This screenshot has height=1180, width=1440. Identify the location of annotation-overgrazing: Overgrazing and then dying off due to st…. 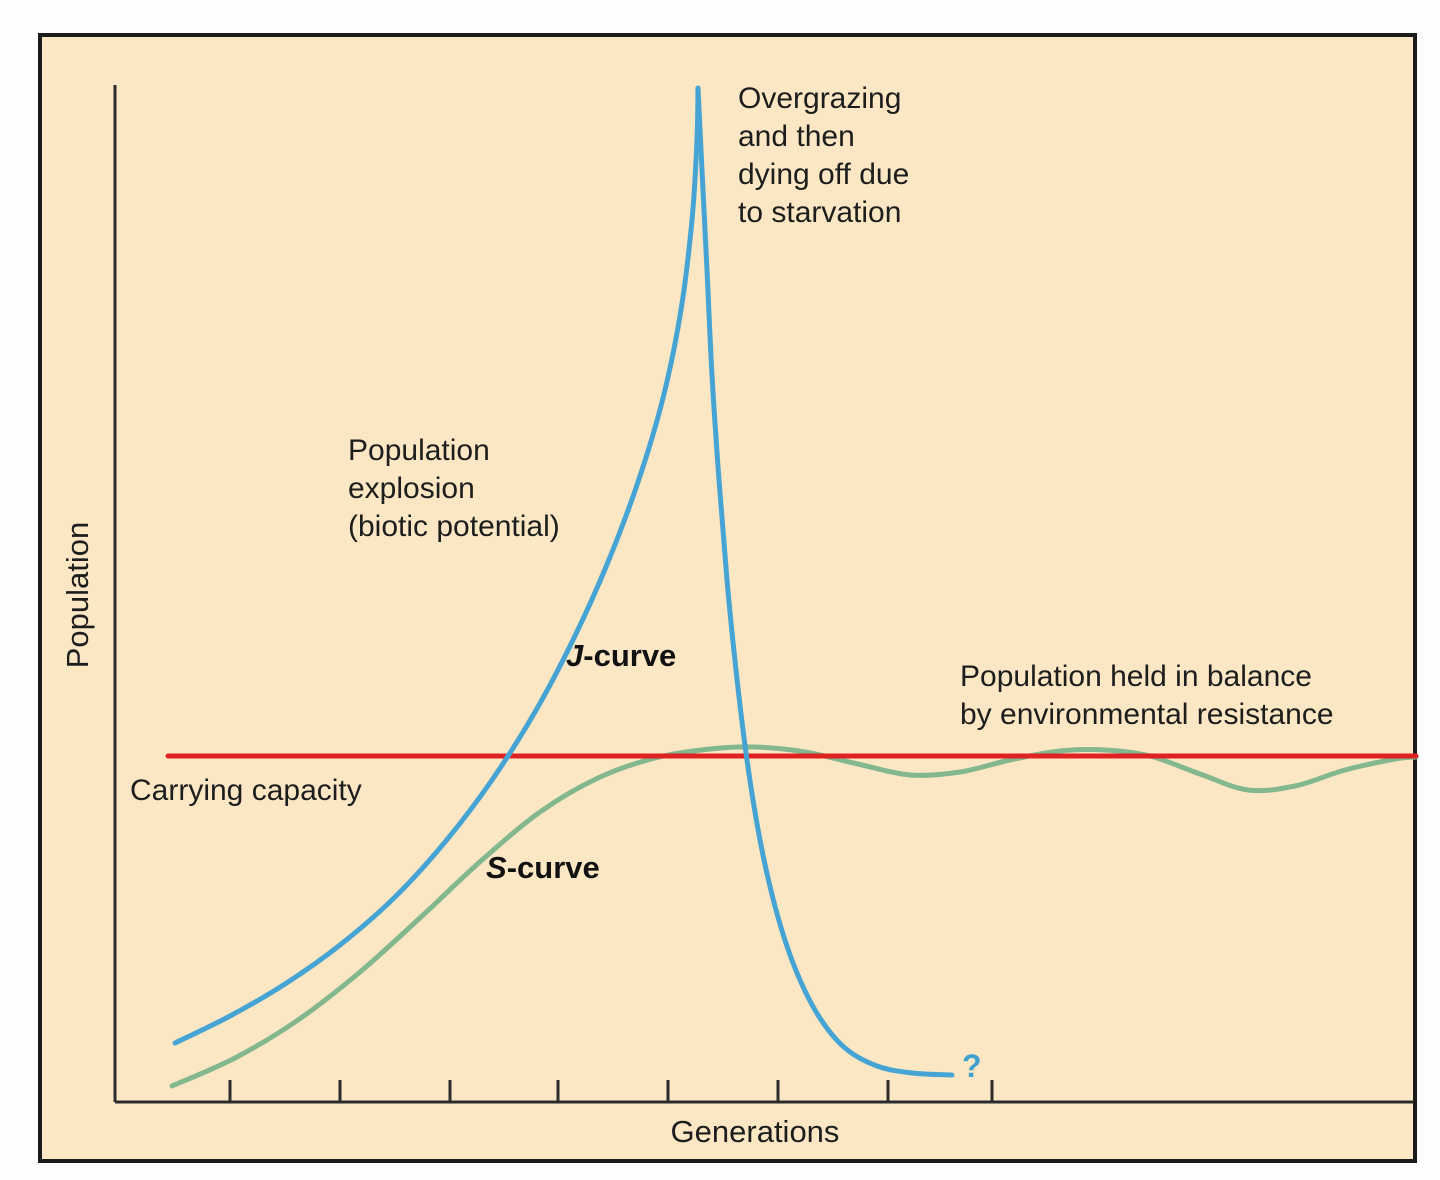
(824, 155).